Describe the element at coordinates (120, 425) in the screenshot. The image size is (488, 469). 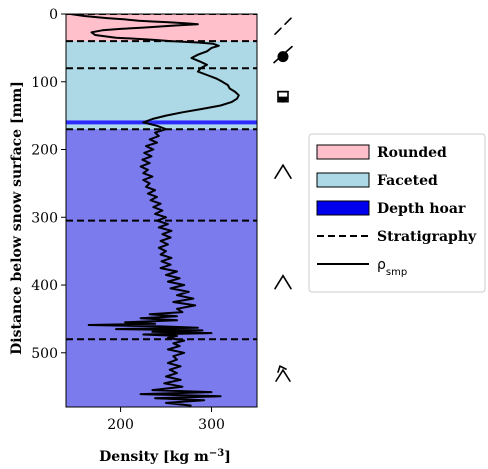
I see `x-tick-label-0: 200` at that location.